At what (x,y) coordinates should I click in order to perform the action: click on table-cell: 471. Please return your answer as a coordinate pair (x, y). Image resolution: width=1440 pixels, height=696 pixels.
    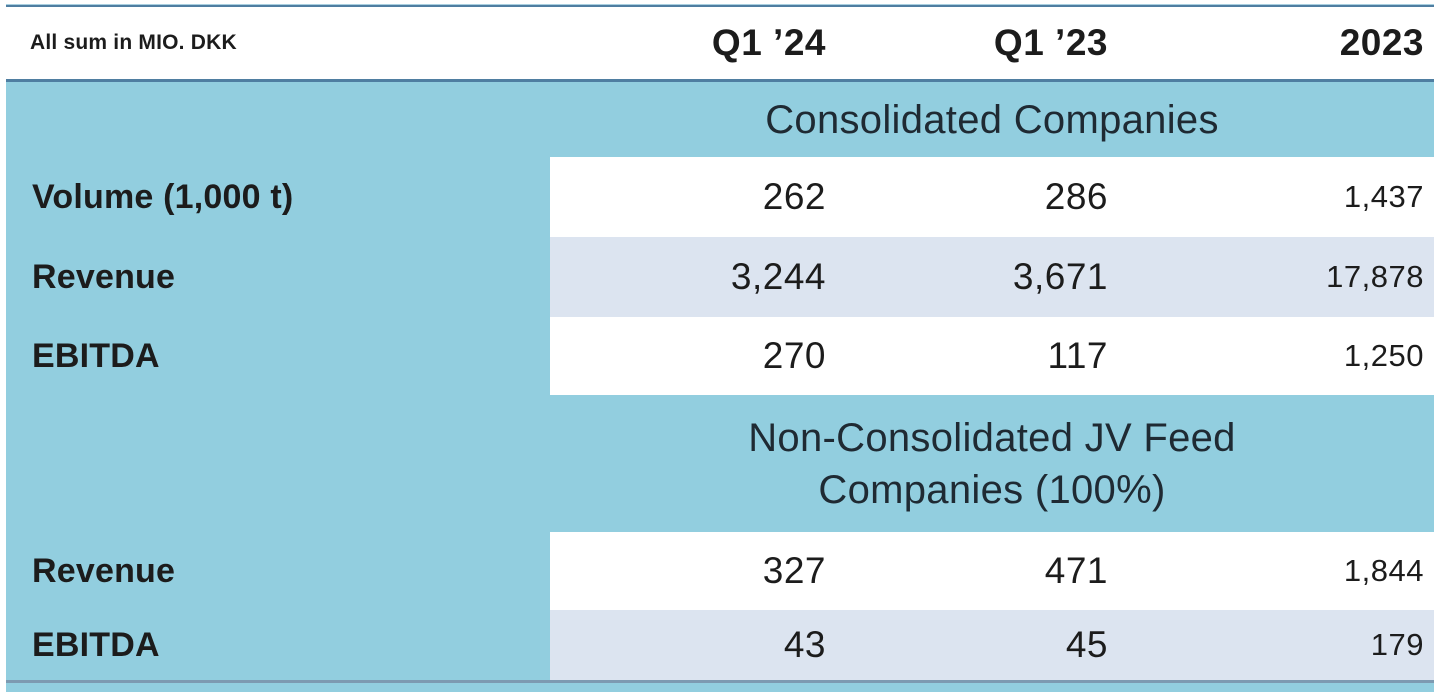
    Looking at the image, I should click on (1076, 570).